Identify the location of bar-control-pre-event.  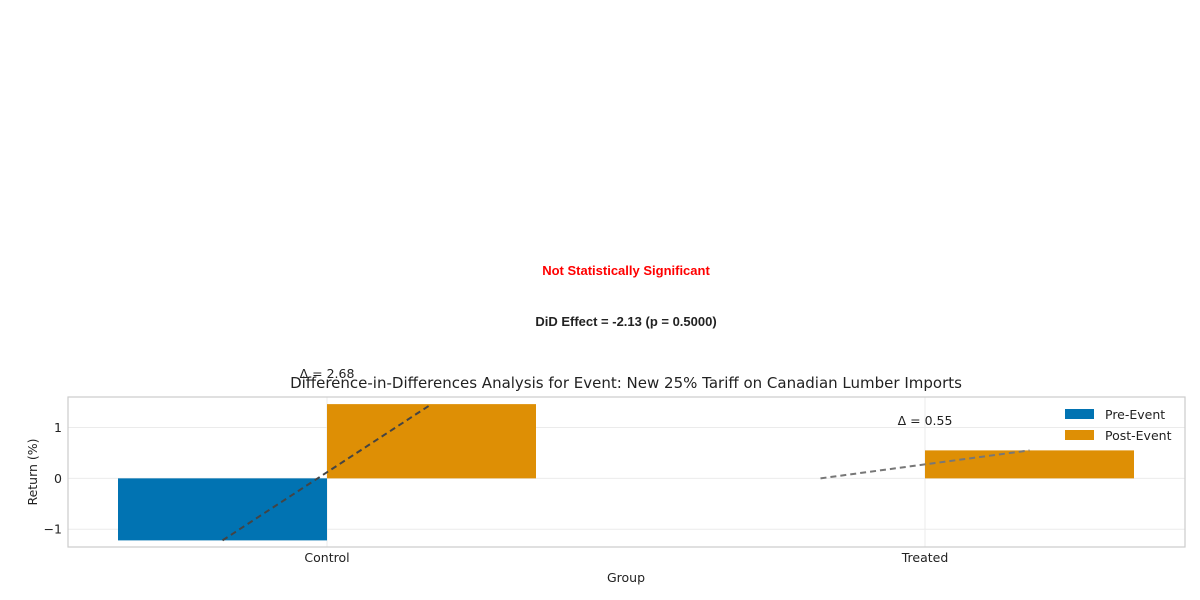
(222, 509).